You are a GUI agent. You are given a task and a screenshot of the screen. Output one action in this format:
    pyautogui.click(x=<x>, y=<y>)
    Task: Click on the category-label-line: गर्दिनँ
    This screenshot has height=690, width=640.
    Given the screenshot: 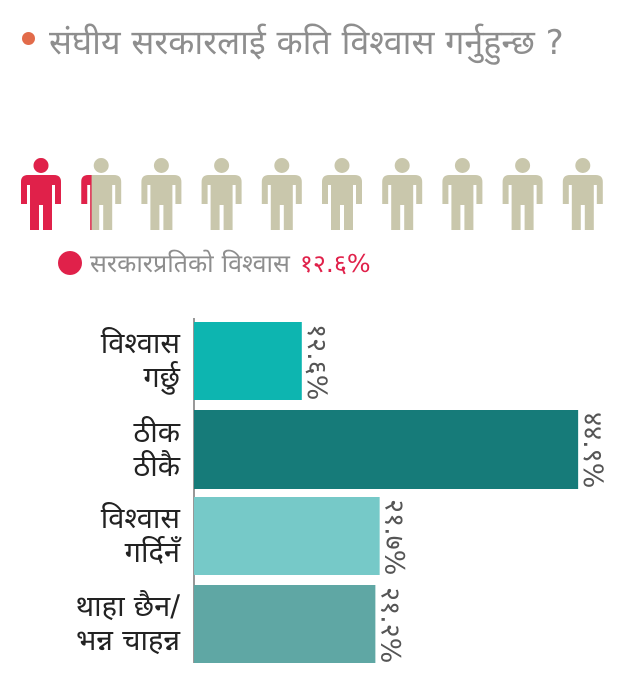 What is the action you would take?
    pyautogui.click(x=152, y=552)
    